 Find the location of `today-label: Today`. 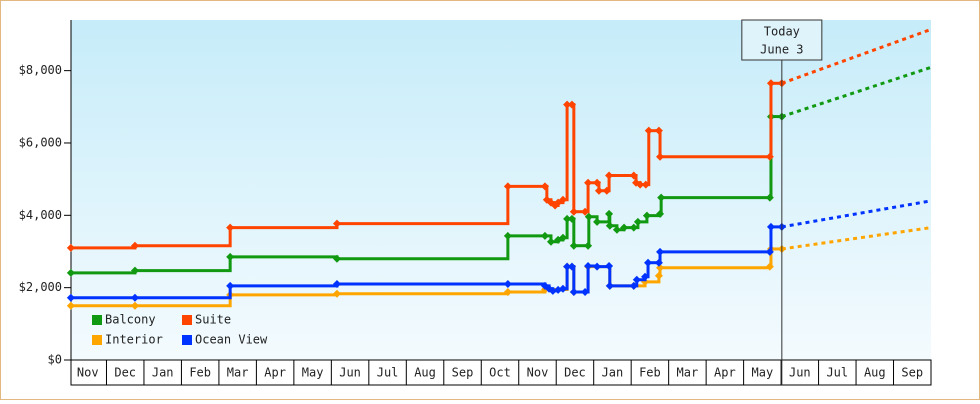

today-label: Today is located at coordinates (782, 32).